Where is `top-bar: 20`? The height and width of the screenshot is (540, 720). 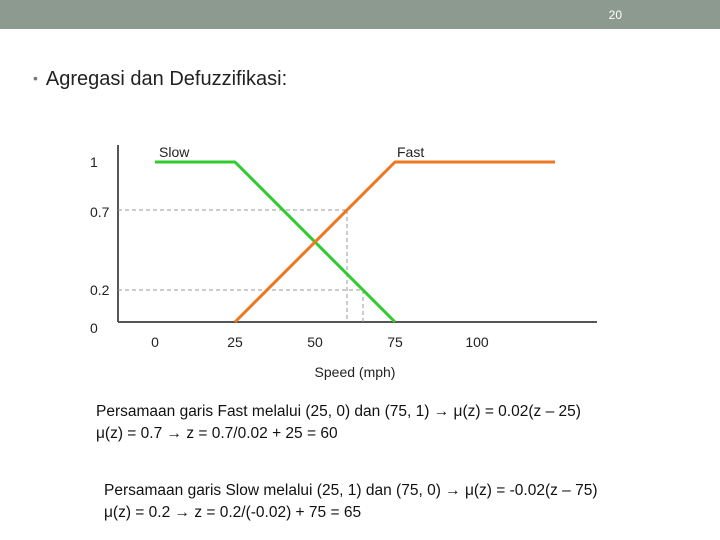
top-bar: 20 is located at coordinates (360, 14).